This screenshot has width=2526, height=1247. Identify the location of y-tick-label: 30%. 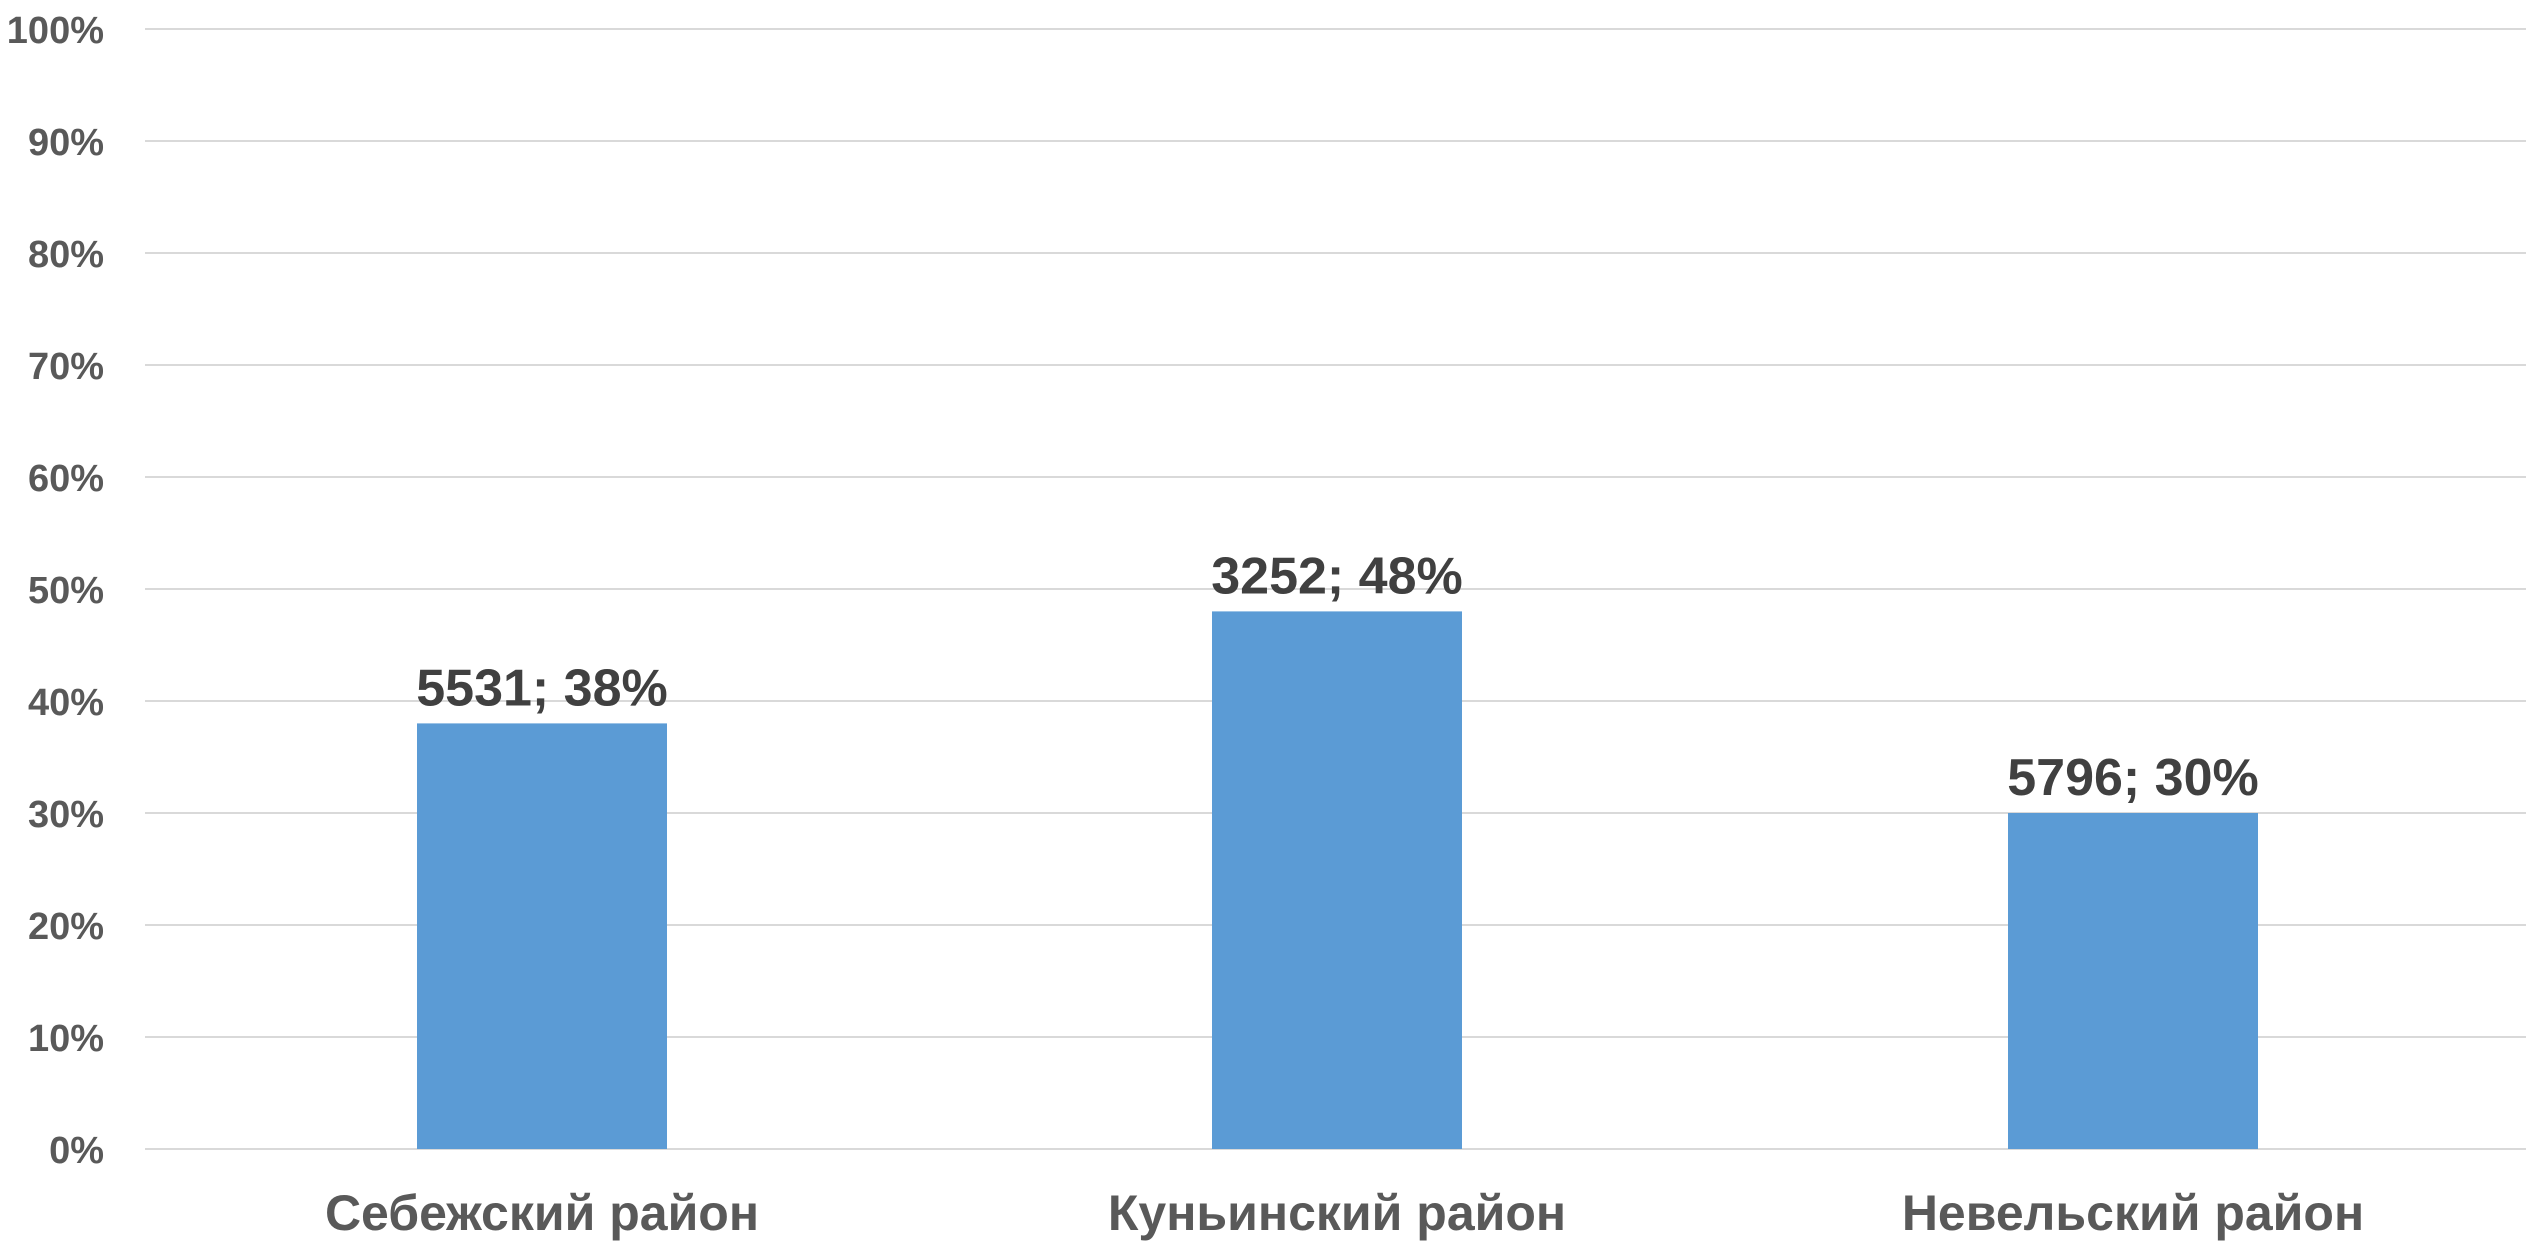
(66, 815).